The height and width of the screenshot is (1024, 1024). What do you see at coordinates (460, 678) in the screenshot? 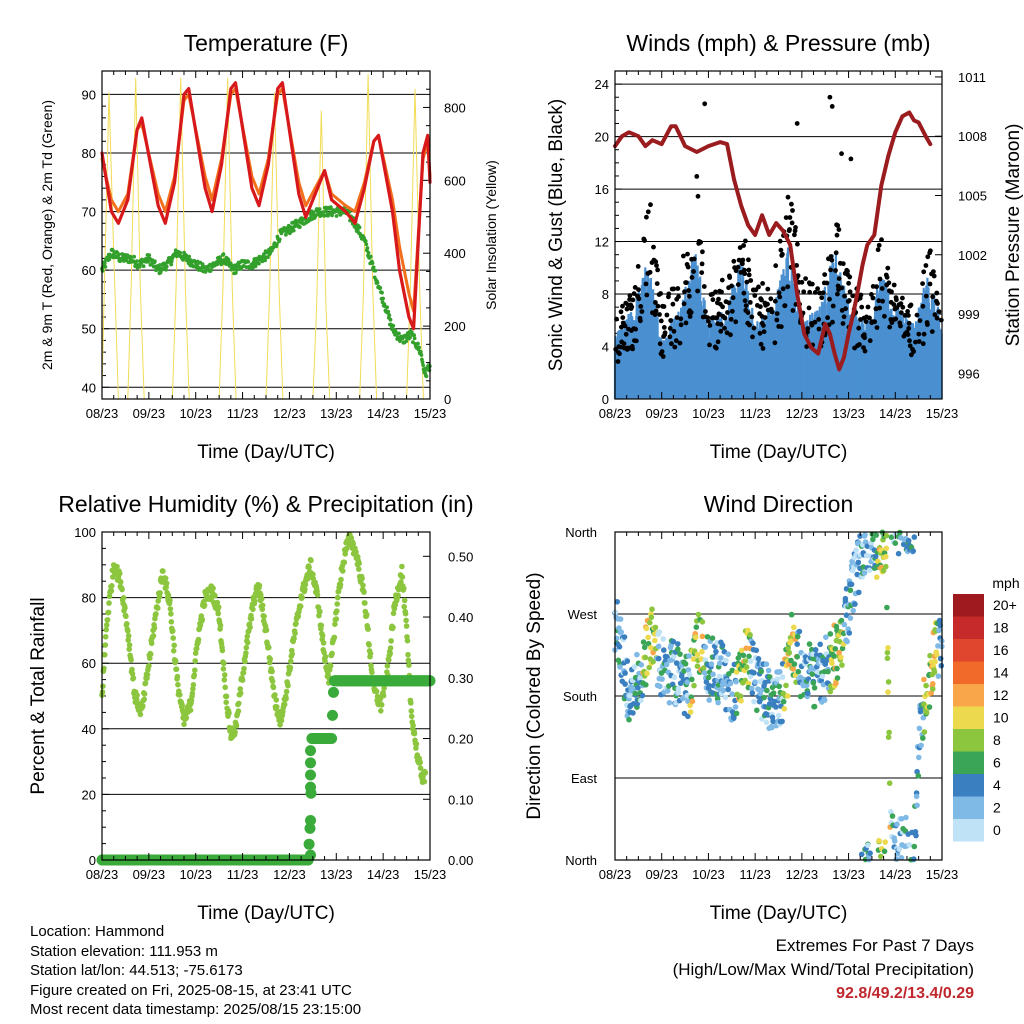
I see `y2-tick-label: 0.30` at bounding box center [460, 678].